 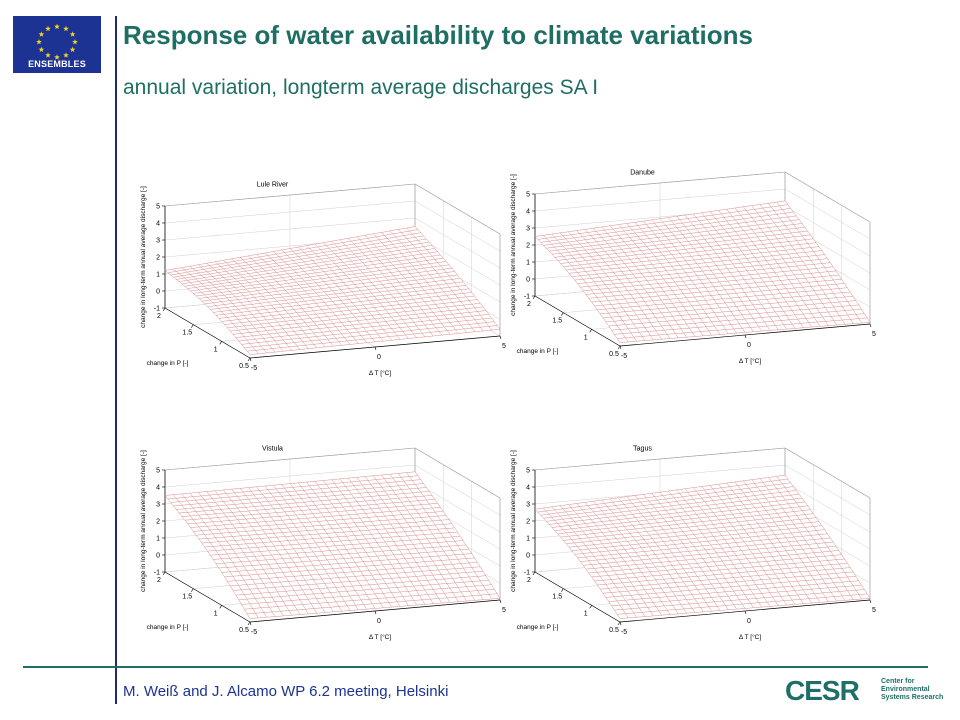 I want to click on x-tick-label: 0.5, so click(x=614, y=354).